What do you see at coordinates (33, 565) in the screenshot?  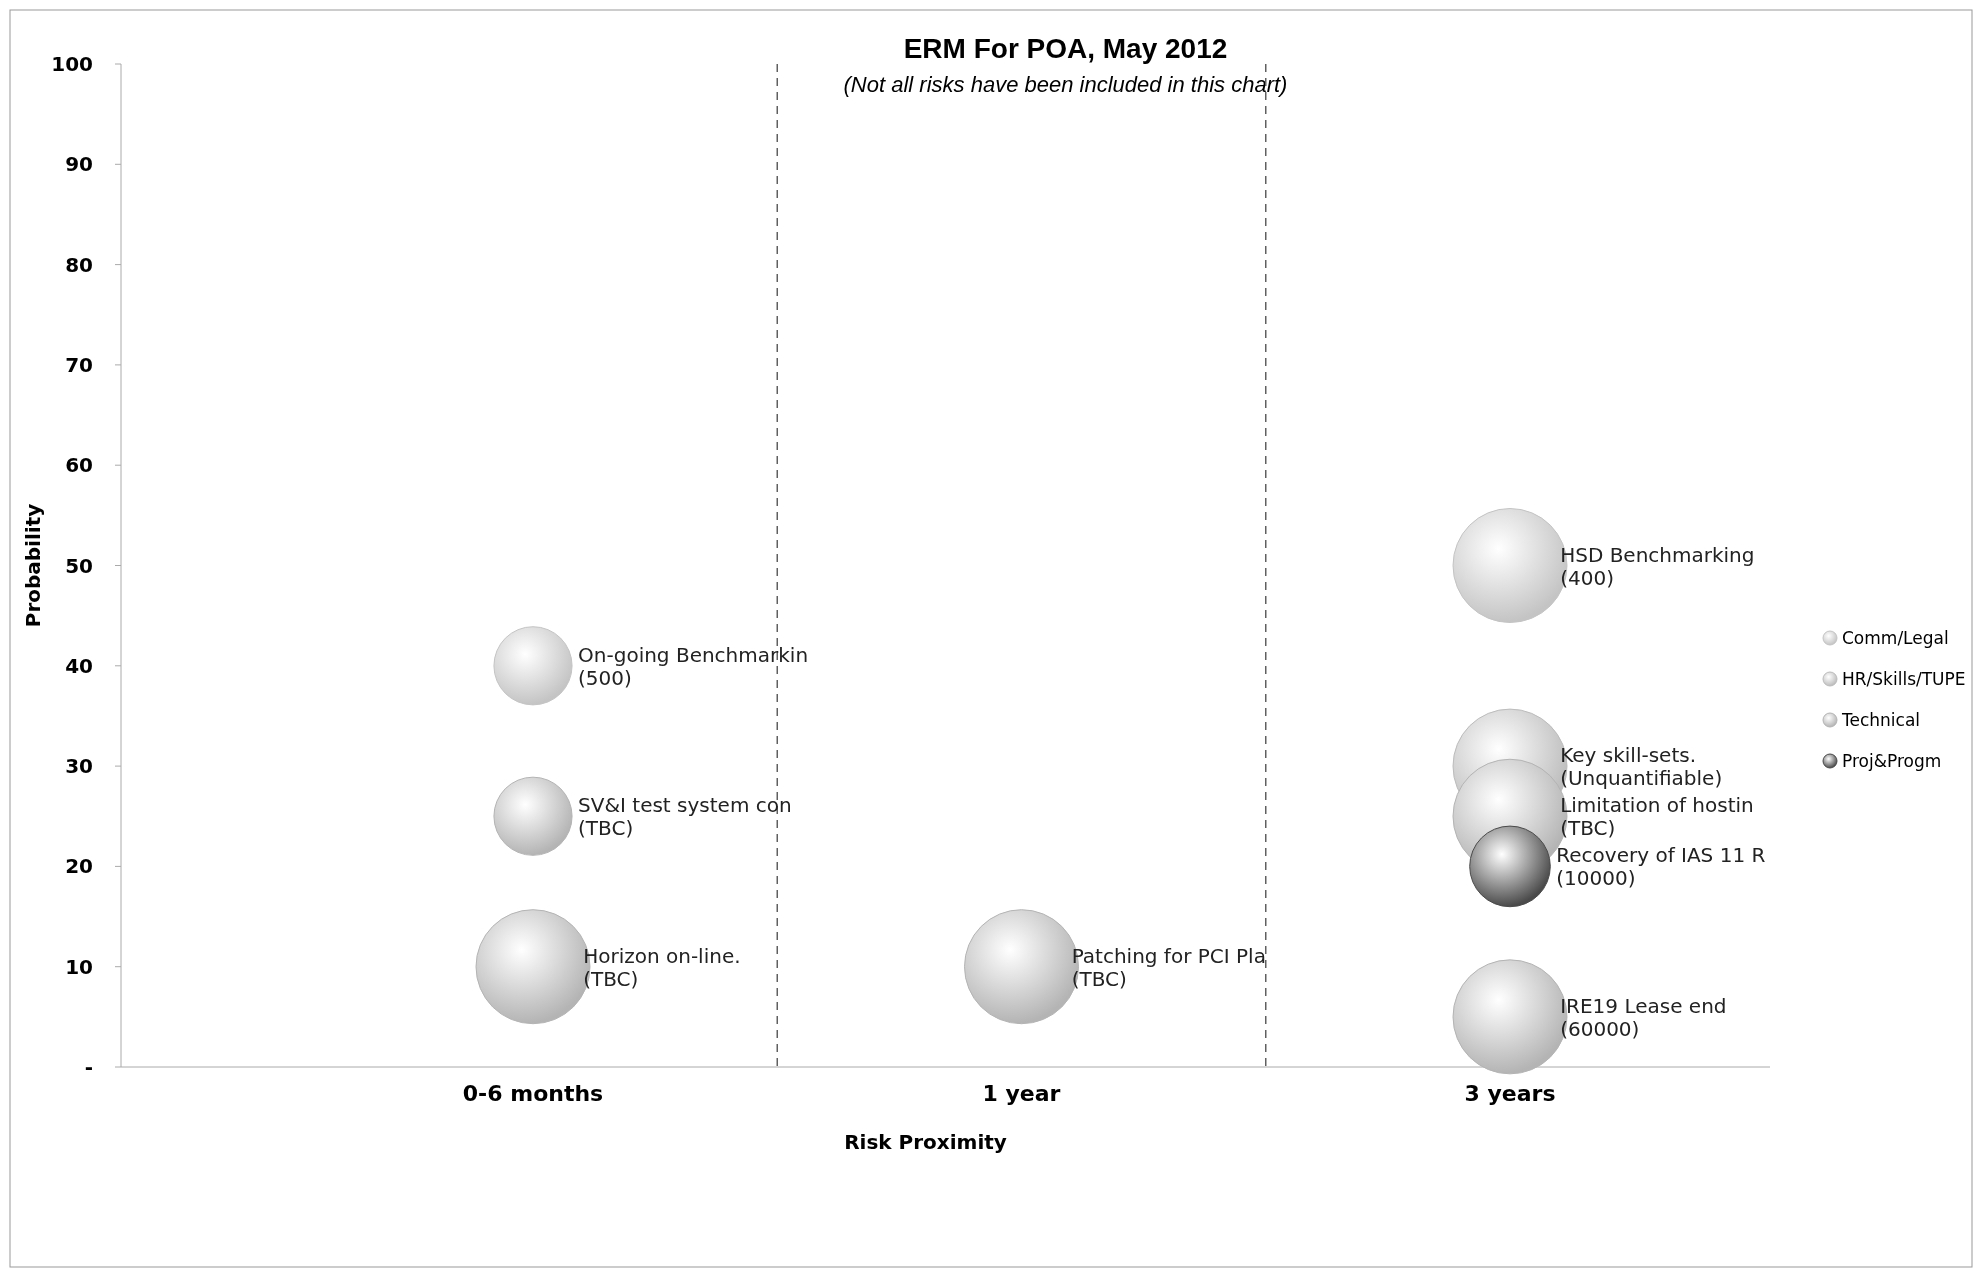 I see `y-axis-title: Probability` at bounding box center [33, 565].